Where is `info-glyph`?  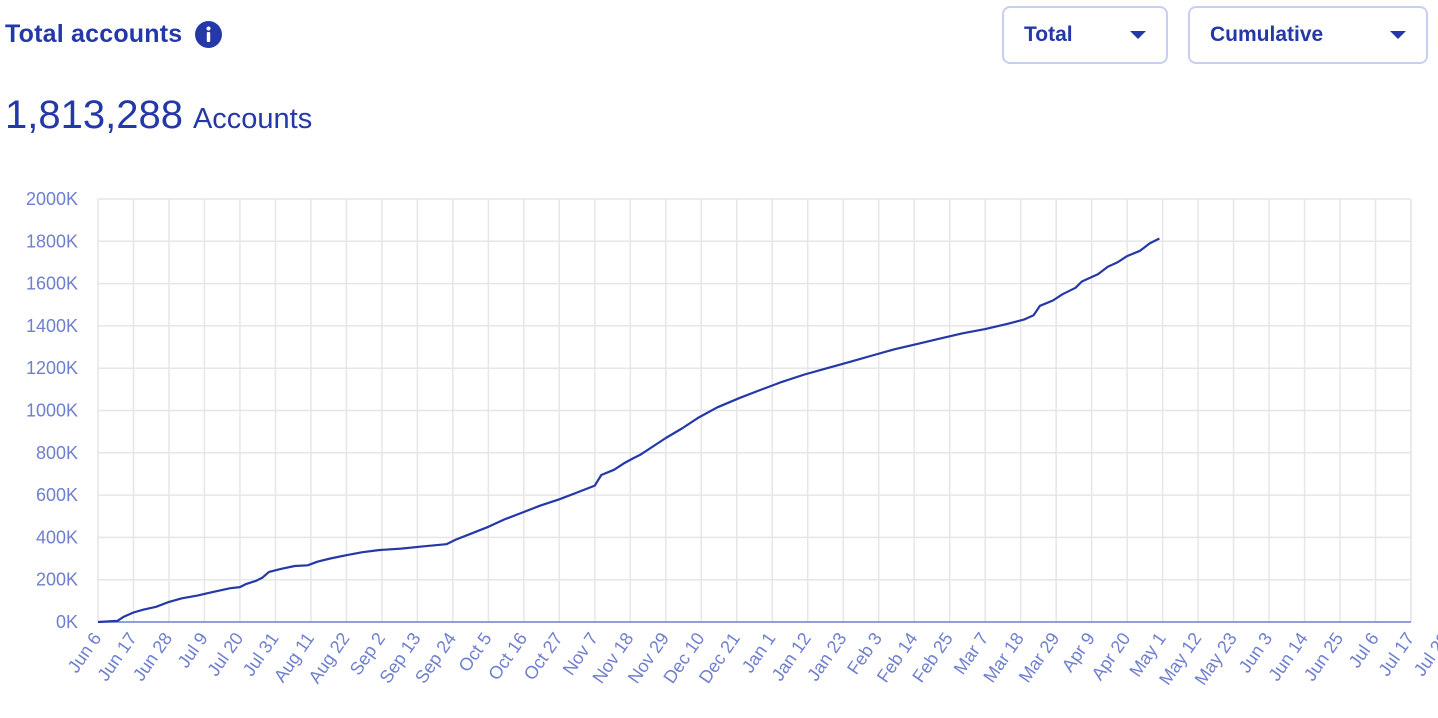 info-glyph is located at coordinates (208, 34).